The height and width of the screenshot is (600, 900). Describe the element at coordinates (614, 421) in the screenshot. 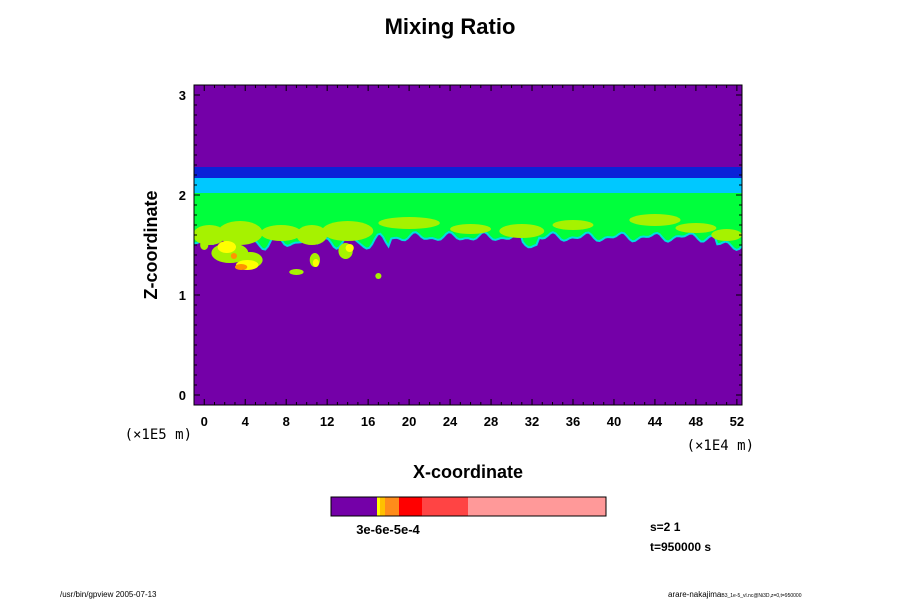

I see `x-tick-label: 40` at that location.